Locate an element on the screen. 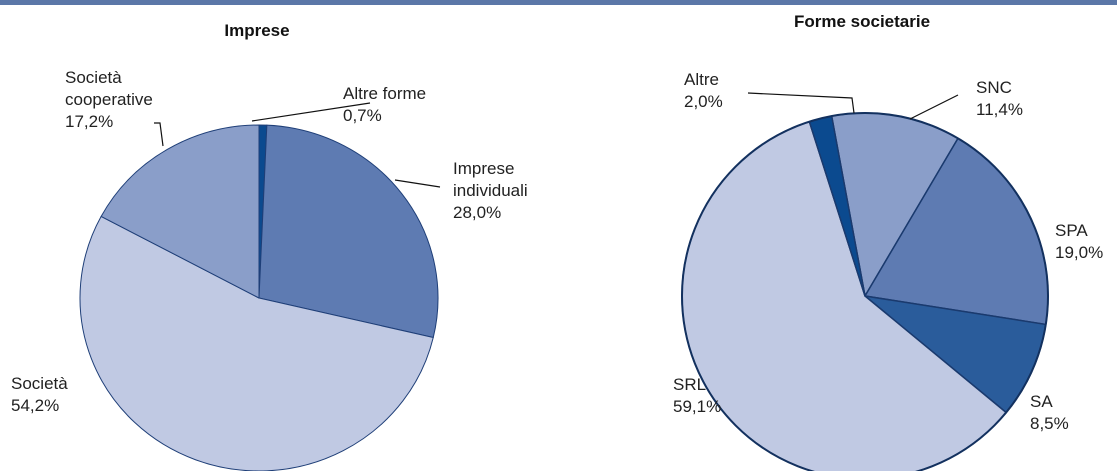 The width and height of the screenshot is (1117, 471). label-value: 8,5% is located at coordinates (1049, 423).